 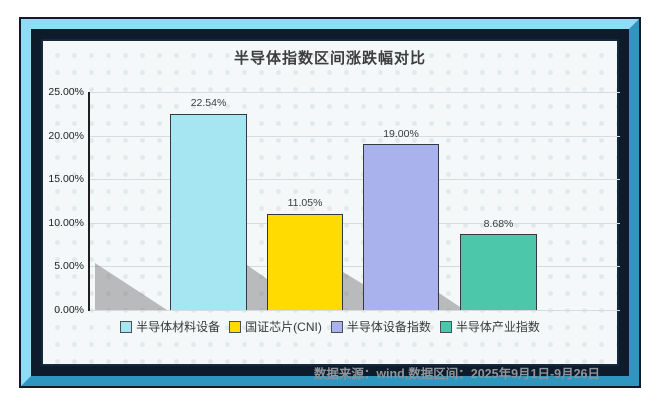 I want to click on y-tick-20: 20.00%, so click(x=66, y=135).